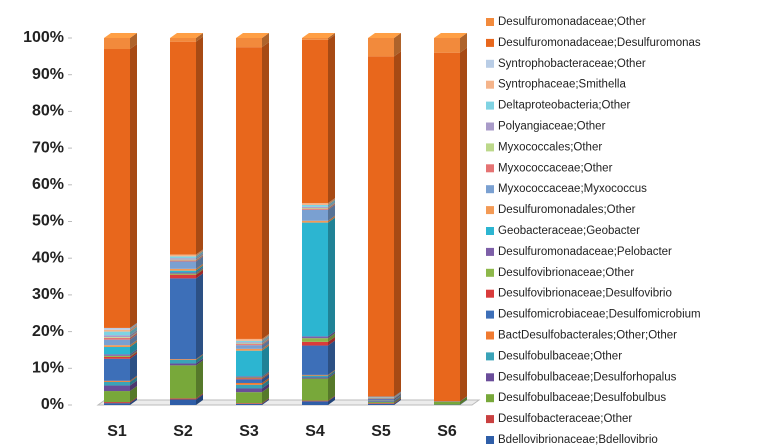 The height and width of the screenshot is (446, 766). I want to click on legend-label: Myxococcaceae;Myxococcus, so click(572, 189).